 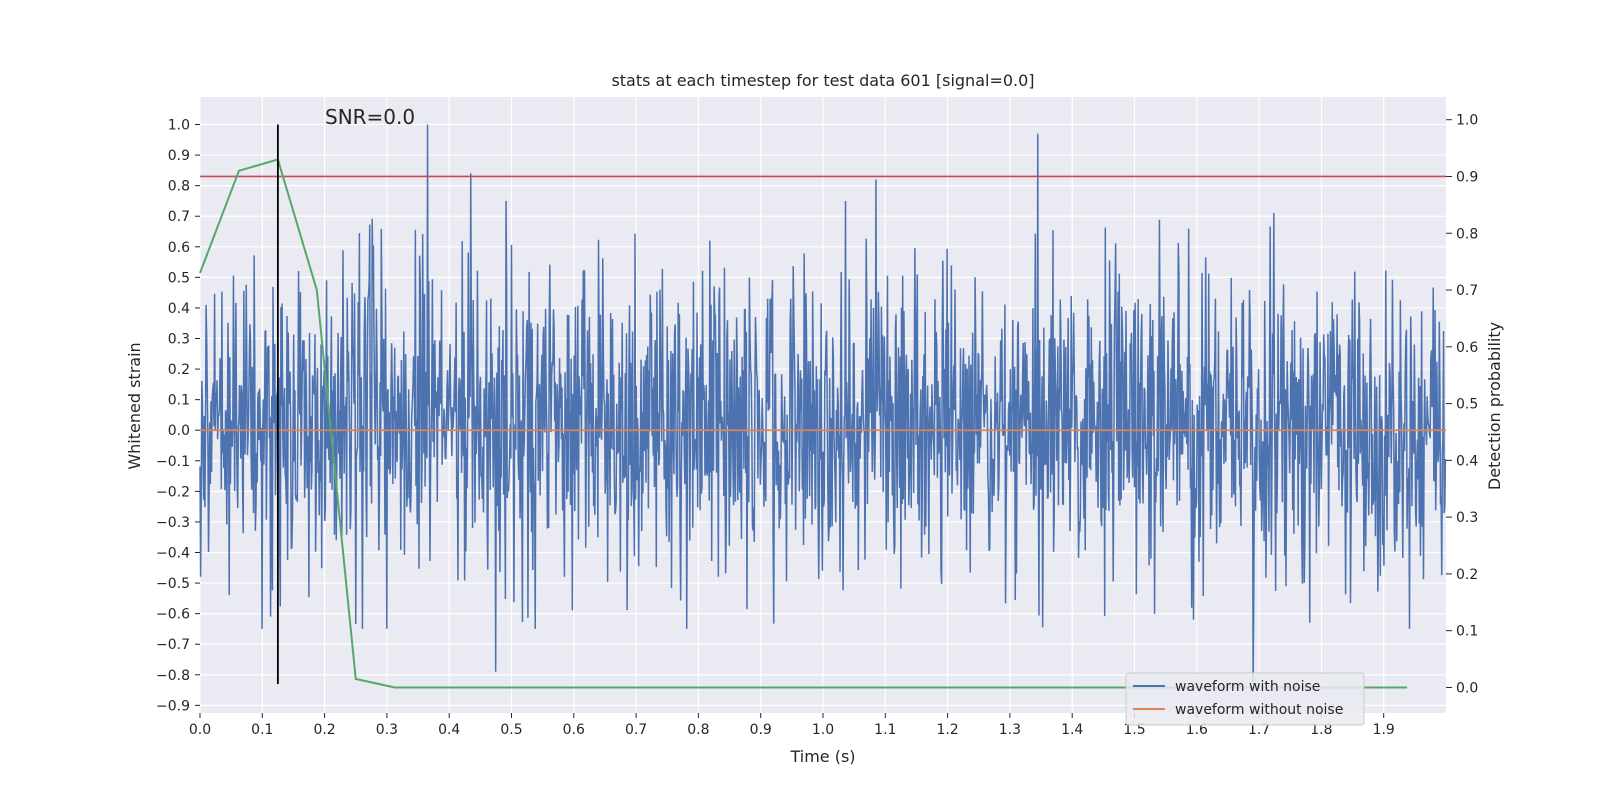 What do you see at coordinates (179, 126) in the screenshot?
I see `y-left-tick-label: 1.0` at bounding box center [179, 126].